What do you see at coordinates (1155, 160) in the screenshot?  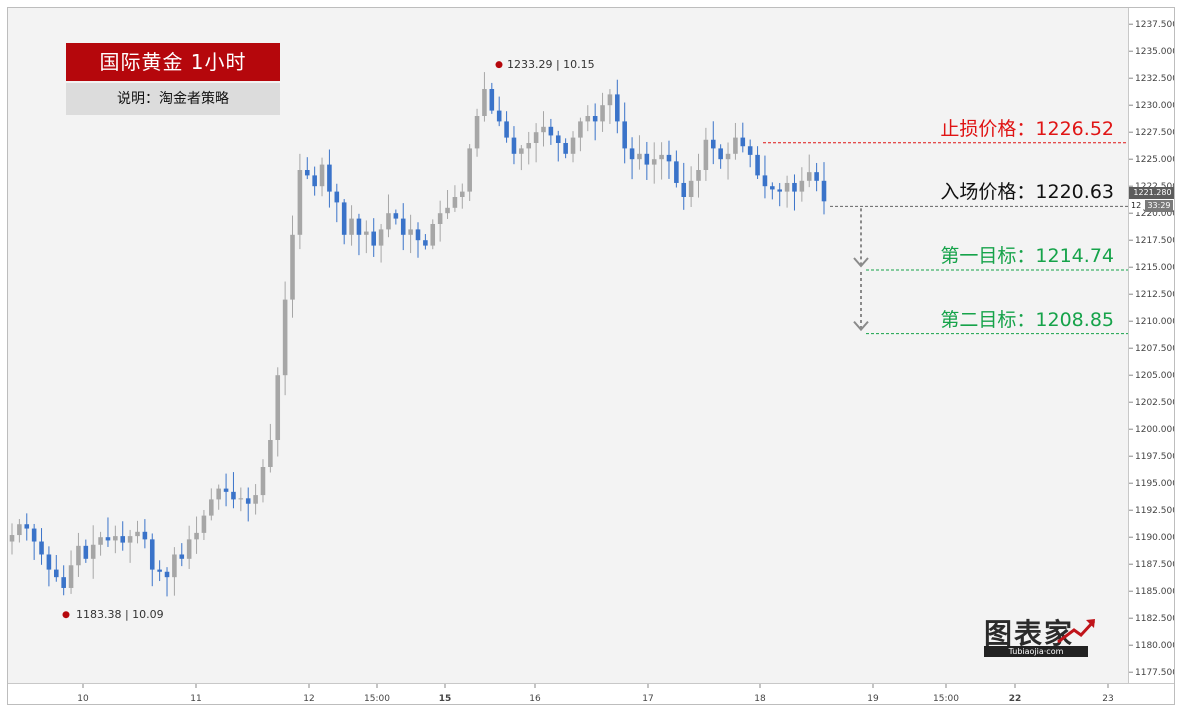 I see `price-tick-label: 1225.000` at bounding box center [1155, 160].